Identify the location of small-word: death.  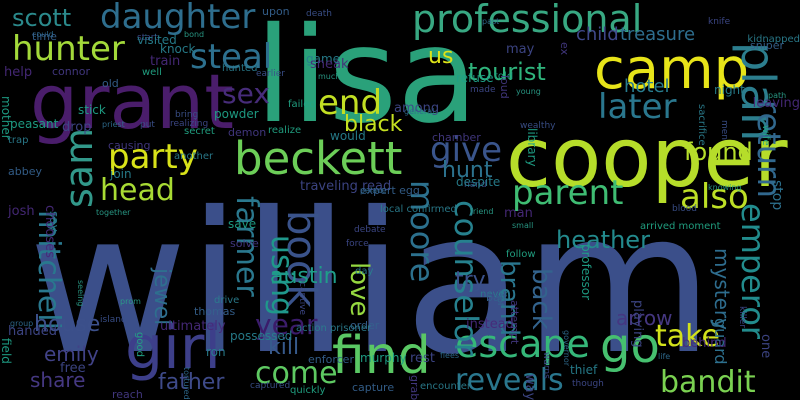
(319, 14).